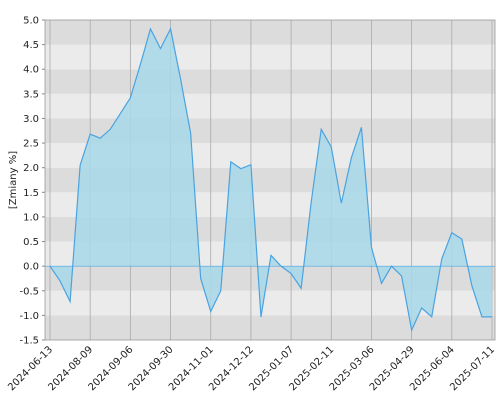  Describe the element at coordinates (31, 168) in the screenshot. I see `y-tick-label: 2.0` at that location.